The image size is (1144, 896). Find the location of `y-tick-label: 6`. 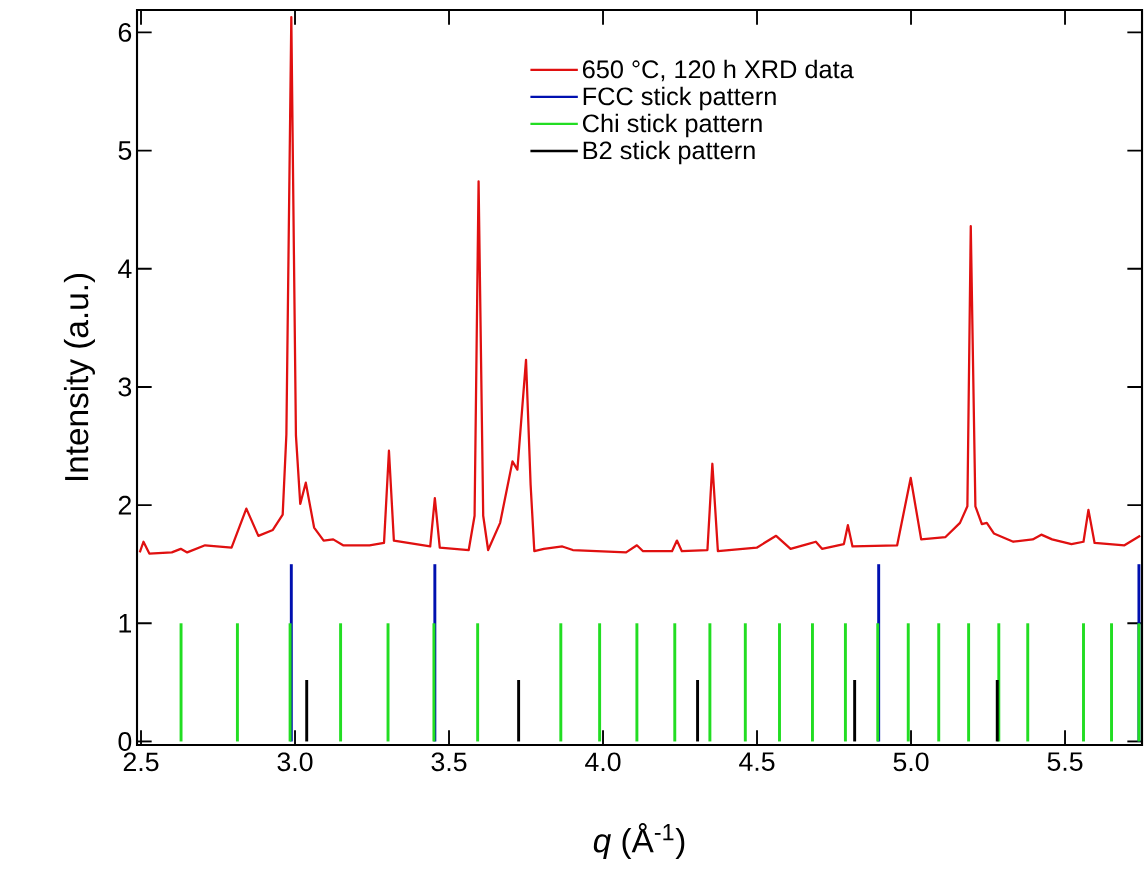

y-tick-label: 6 is located at coordinates (125, 32).